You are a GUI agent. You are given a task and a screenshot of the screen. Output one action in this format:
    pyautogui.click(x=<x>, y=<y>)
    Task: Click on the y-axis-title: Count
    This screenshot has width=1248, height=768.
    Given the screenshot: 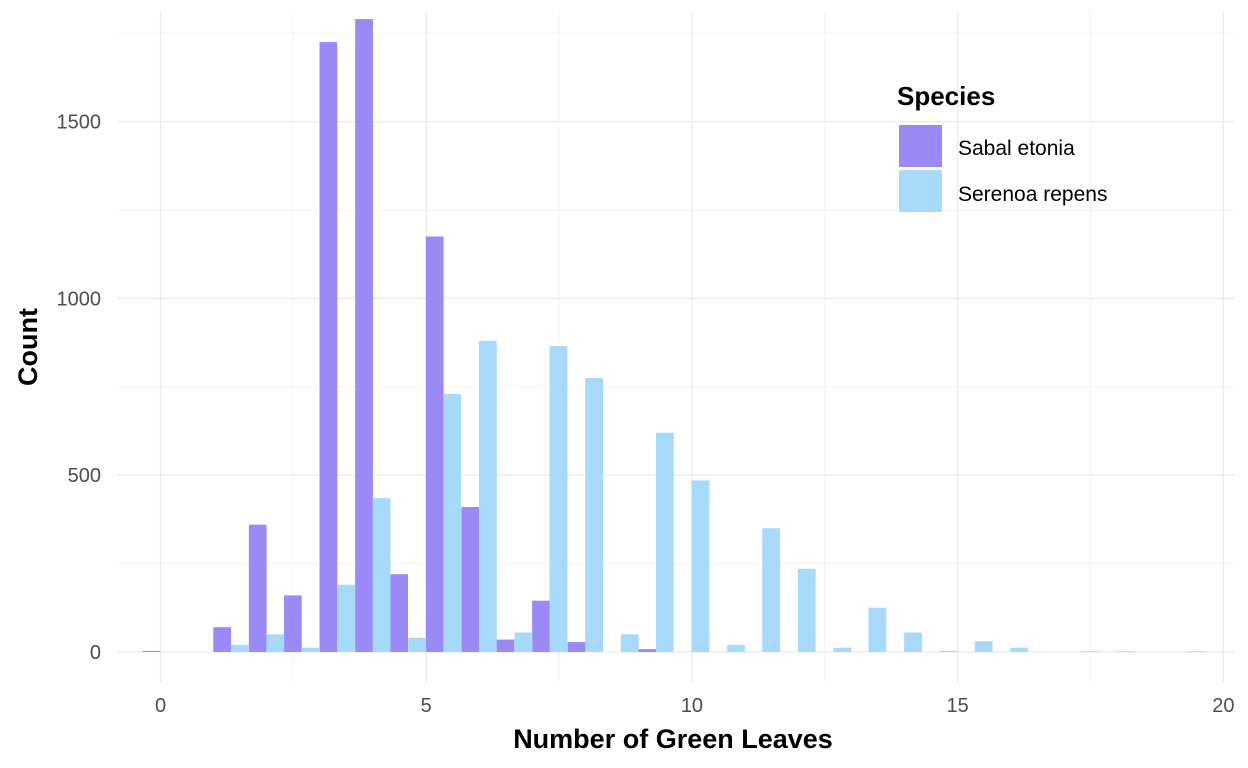 What is the action you would take?
    pyautogui.click(x=28, y=347)
    